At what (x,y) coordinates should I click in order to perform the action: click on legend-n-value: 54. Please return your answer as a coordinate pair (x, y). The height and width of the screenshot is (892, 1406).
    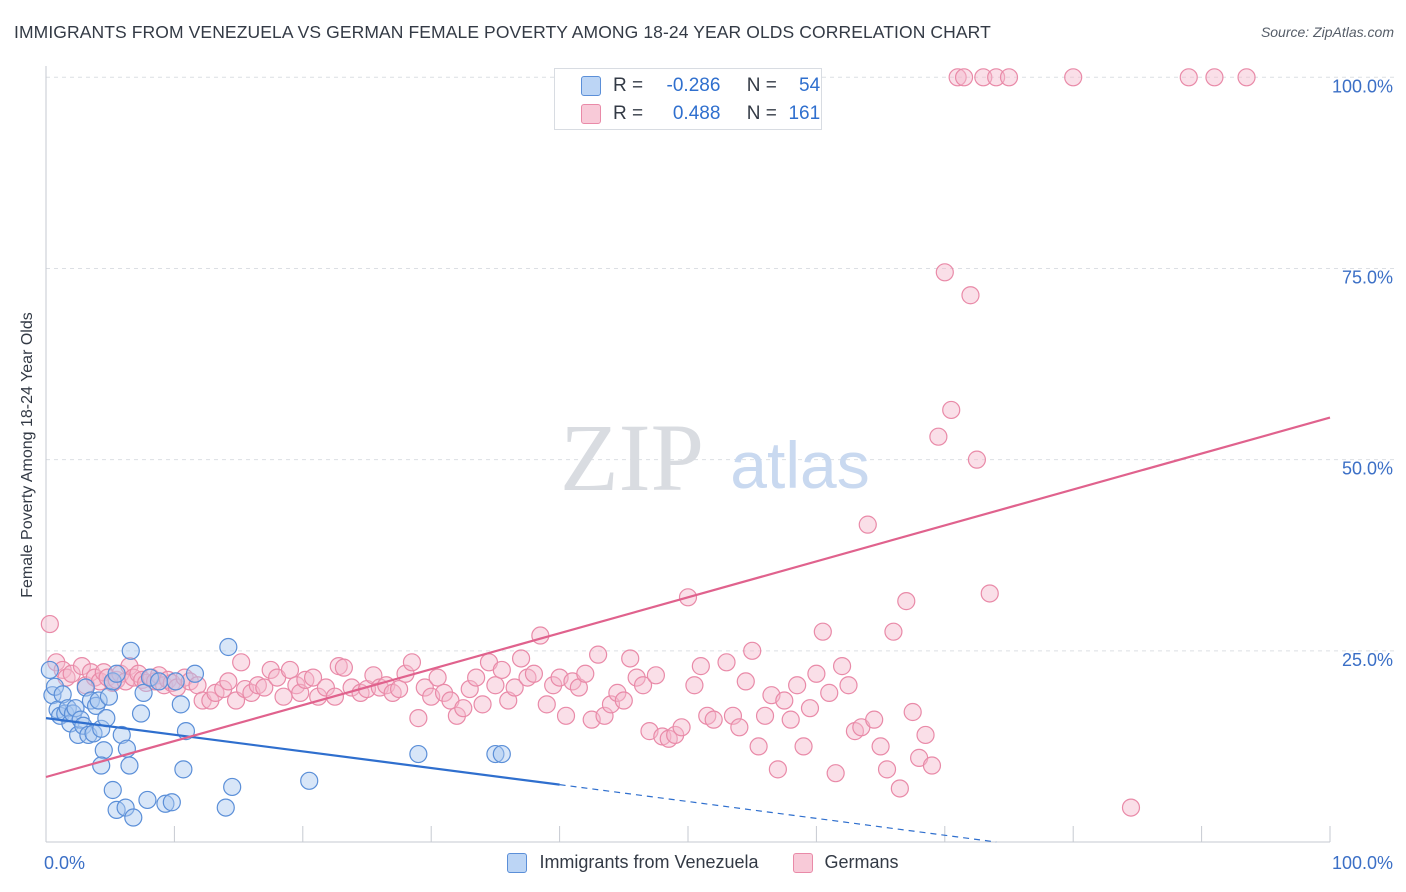
    Looking at the image, I should click on (810, 85).